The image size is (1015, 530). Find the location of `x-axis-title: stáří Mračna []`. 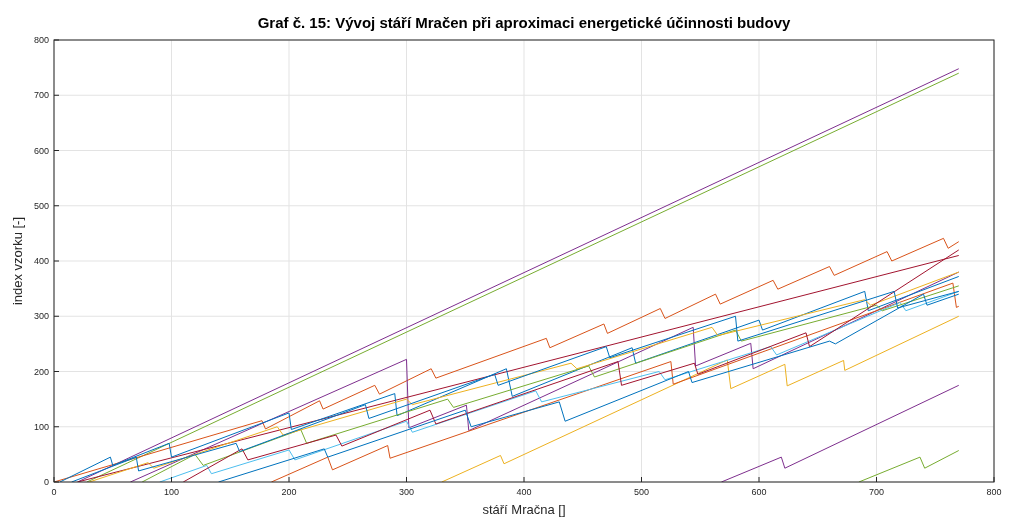

x-axis-title: stáří Mračna [] is located at coordinates (524, 509).